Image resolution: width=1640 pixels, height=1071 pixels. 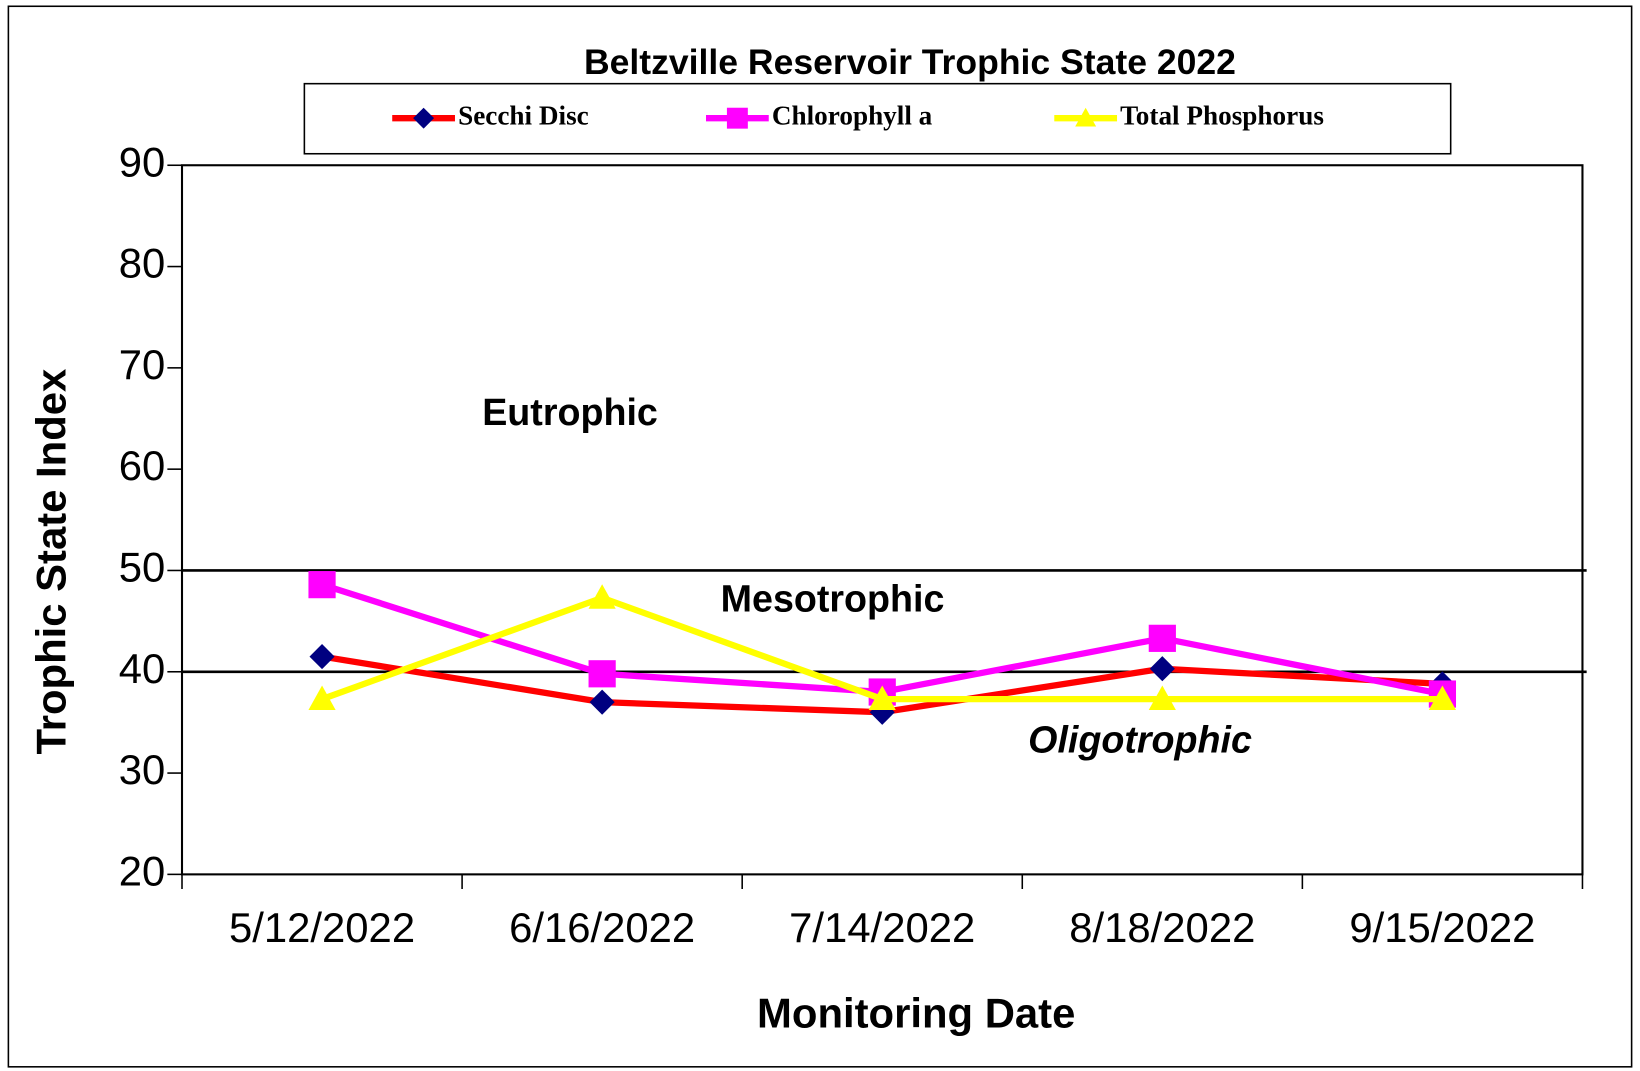 I want to click on x-tick-label: 7/14/2022, so click(x=882, y=927).